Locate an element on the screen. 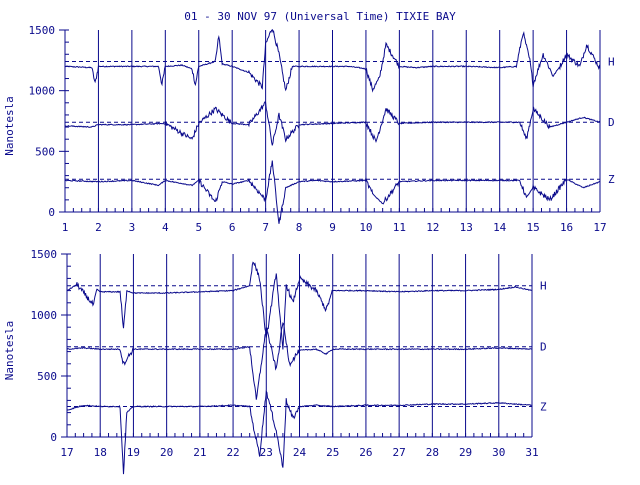 The image size is (640, 485). x-tick-label: 22 is located at coordinates (232, 452).